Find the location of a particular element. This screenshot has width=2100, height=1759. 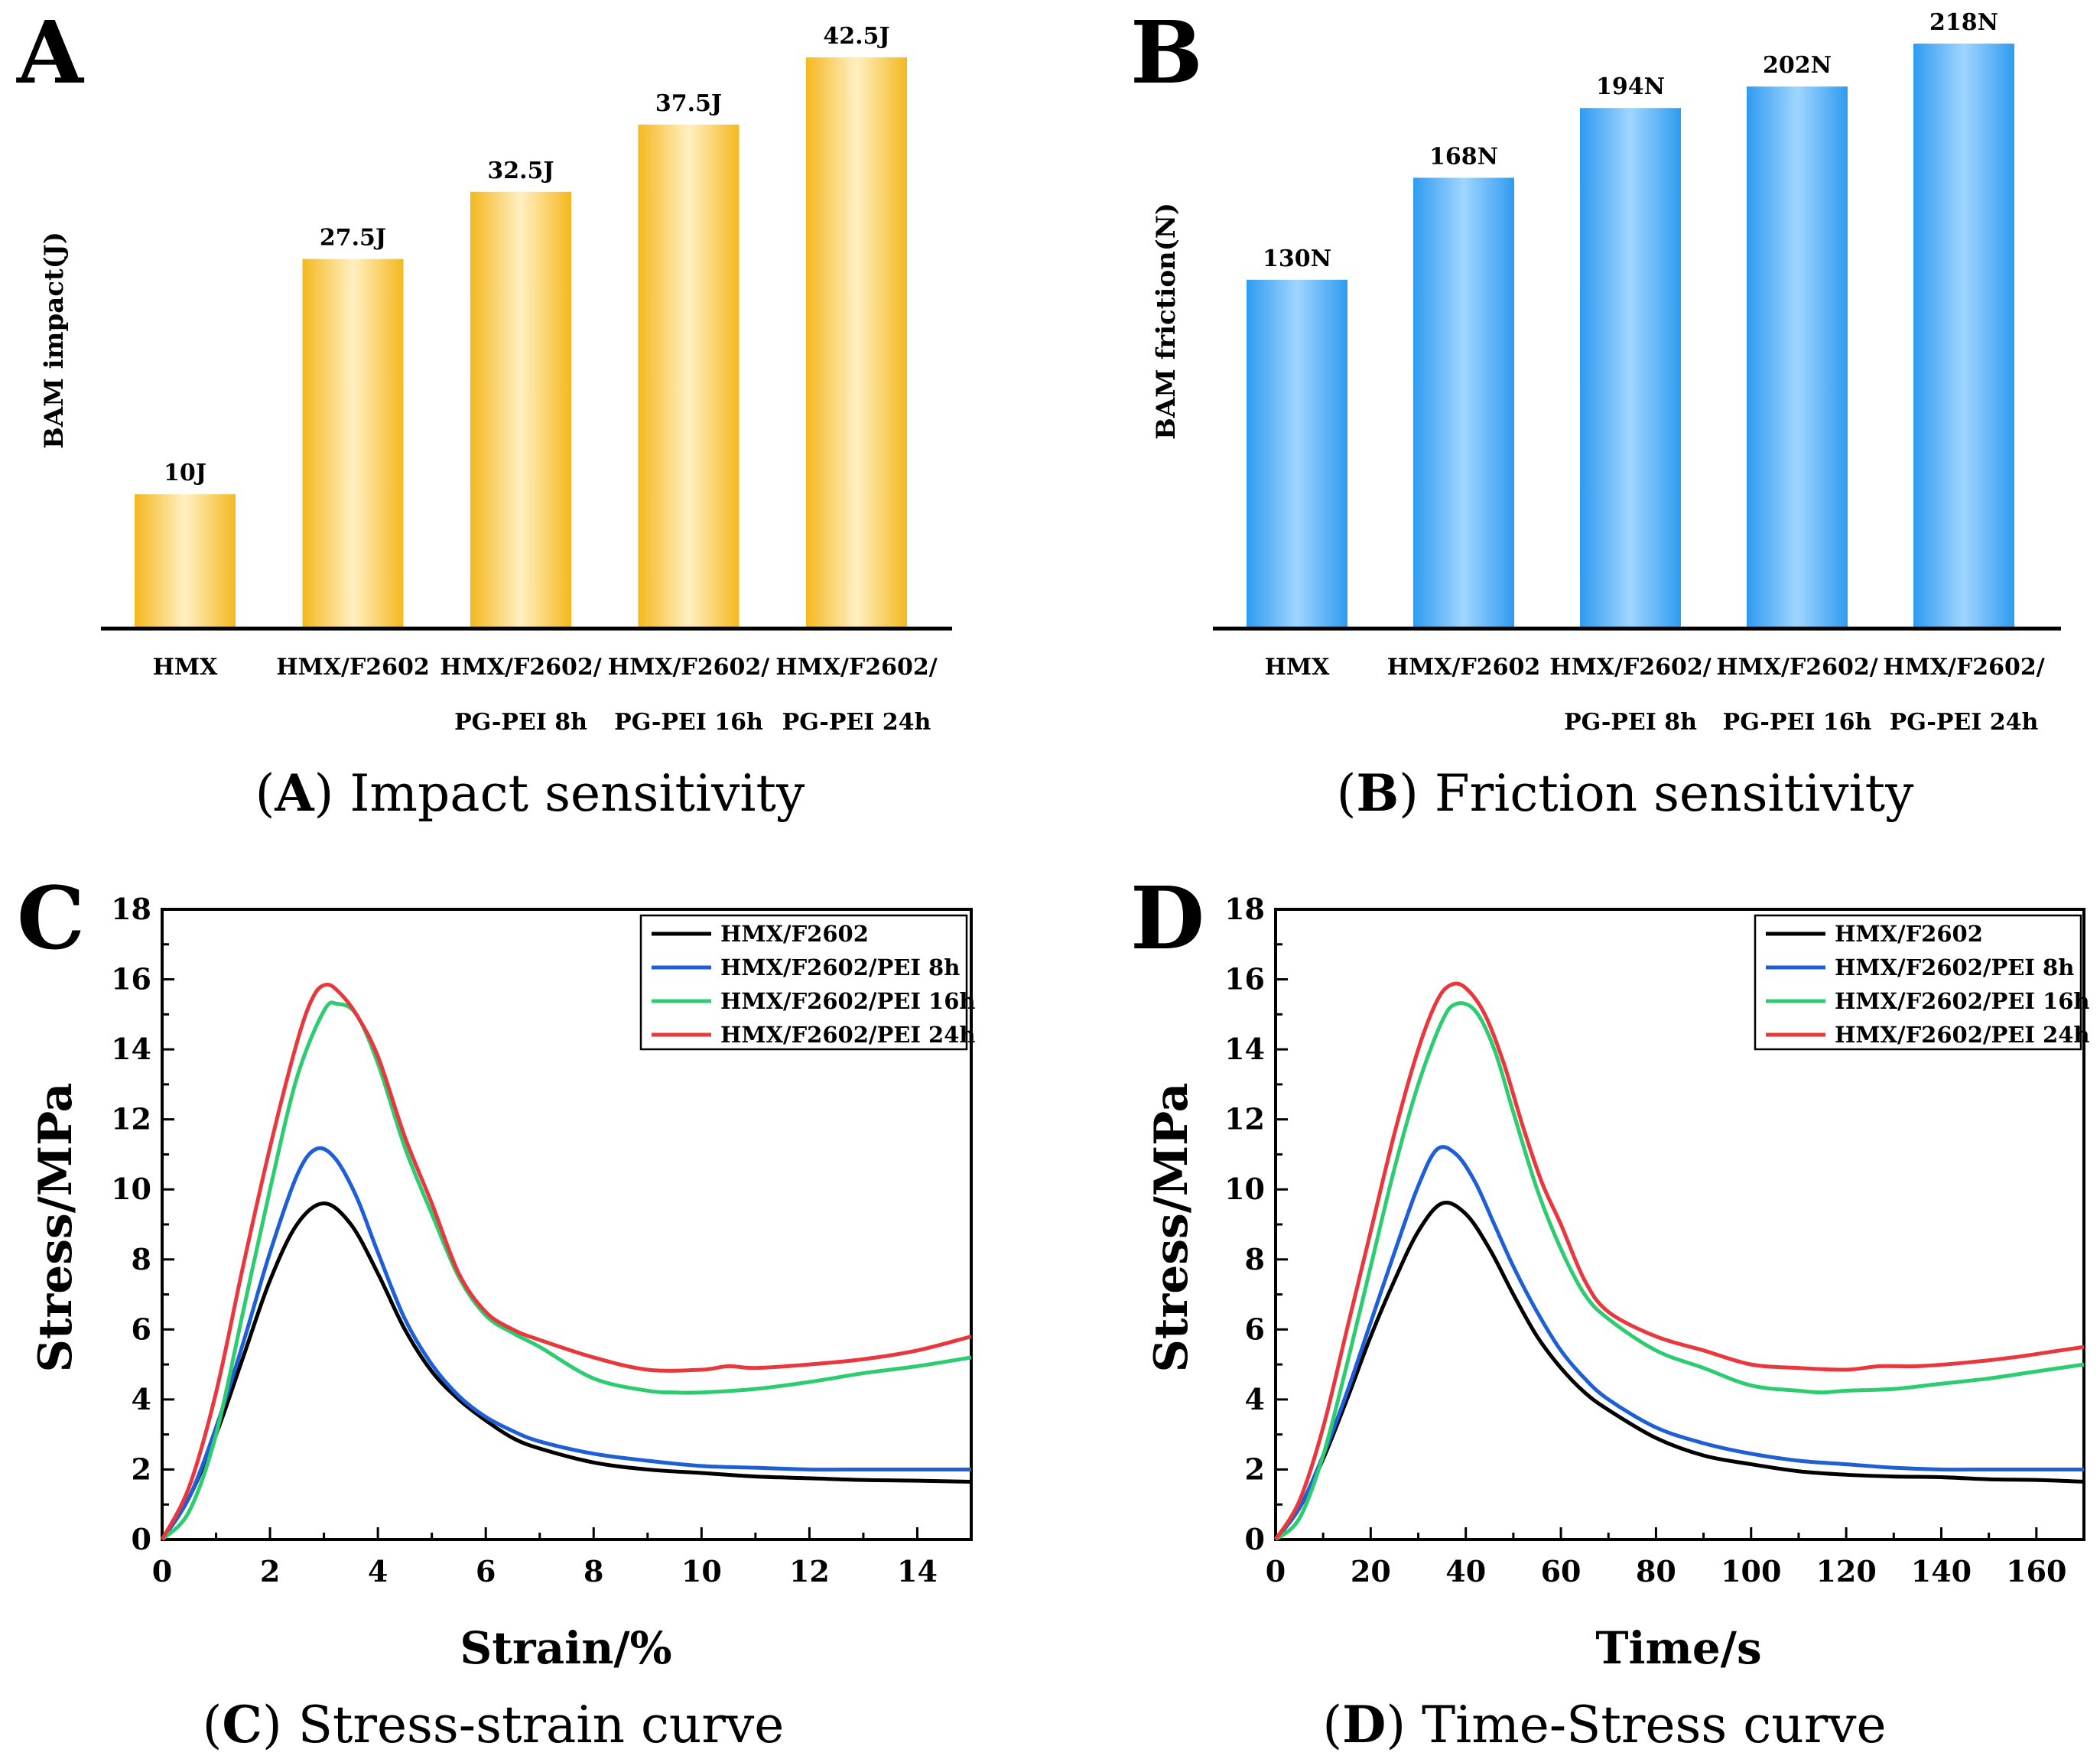

friction-category-label-3-line-1: HMX/F2602/ is located at coordinates (1631, 667).